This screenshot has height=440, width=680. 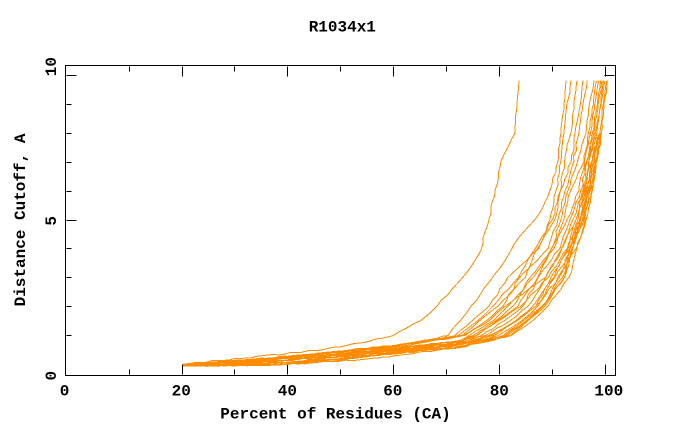 What do you see at coordinates (52, 221) in the screenshot?
I see `svg-text: 5` at bounding box center [52, 221].